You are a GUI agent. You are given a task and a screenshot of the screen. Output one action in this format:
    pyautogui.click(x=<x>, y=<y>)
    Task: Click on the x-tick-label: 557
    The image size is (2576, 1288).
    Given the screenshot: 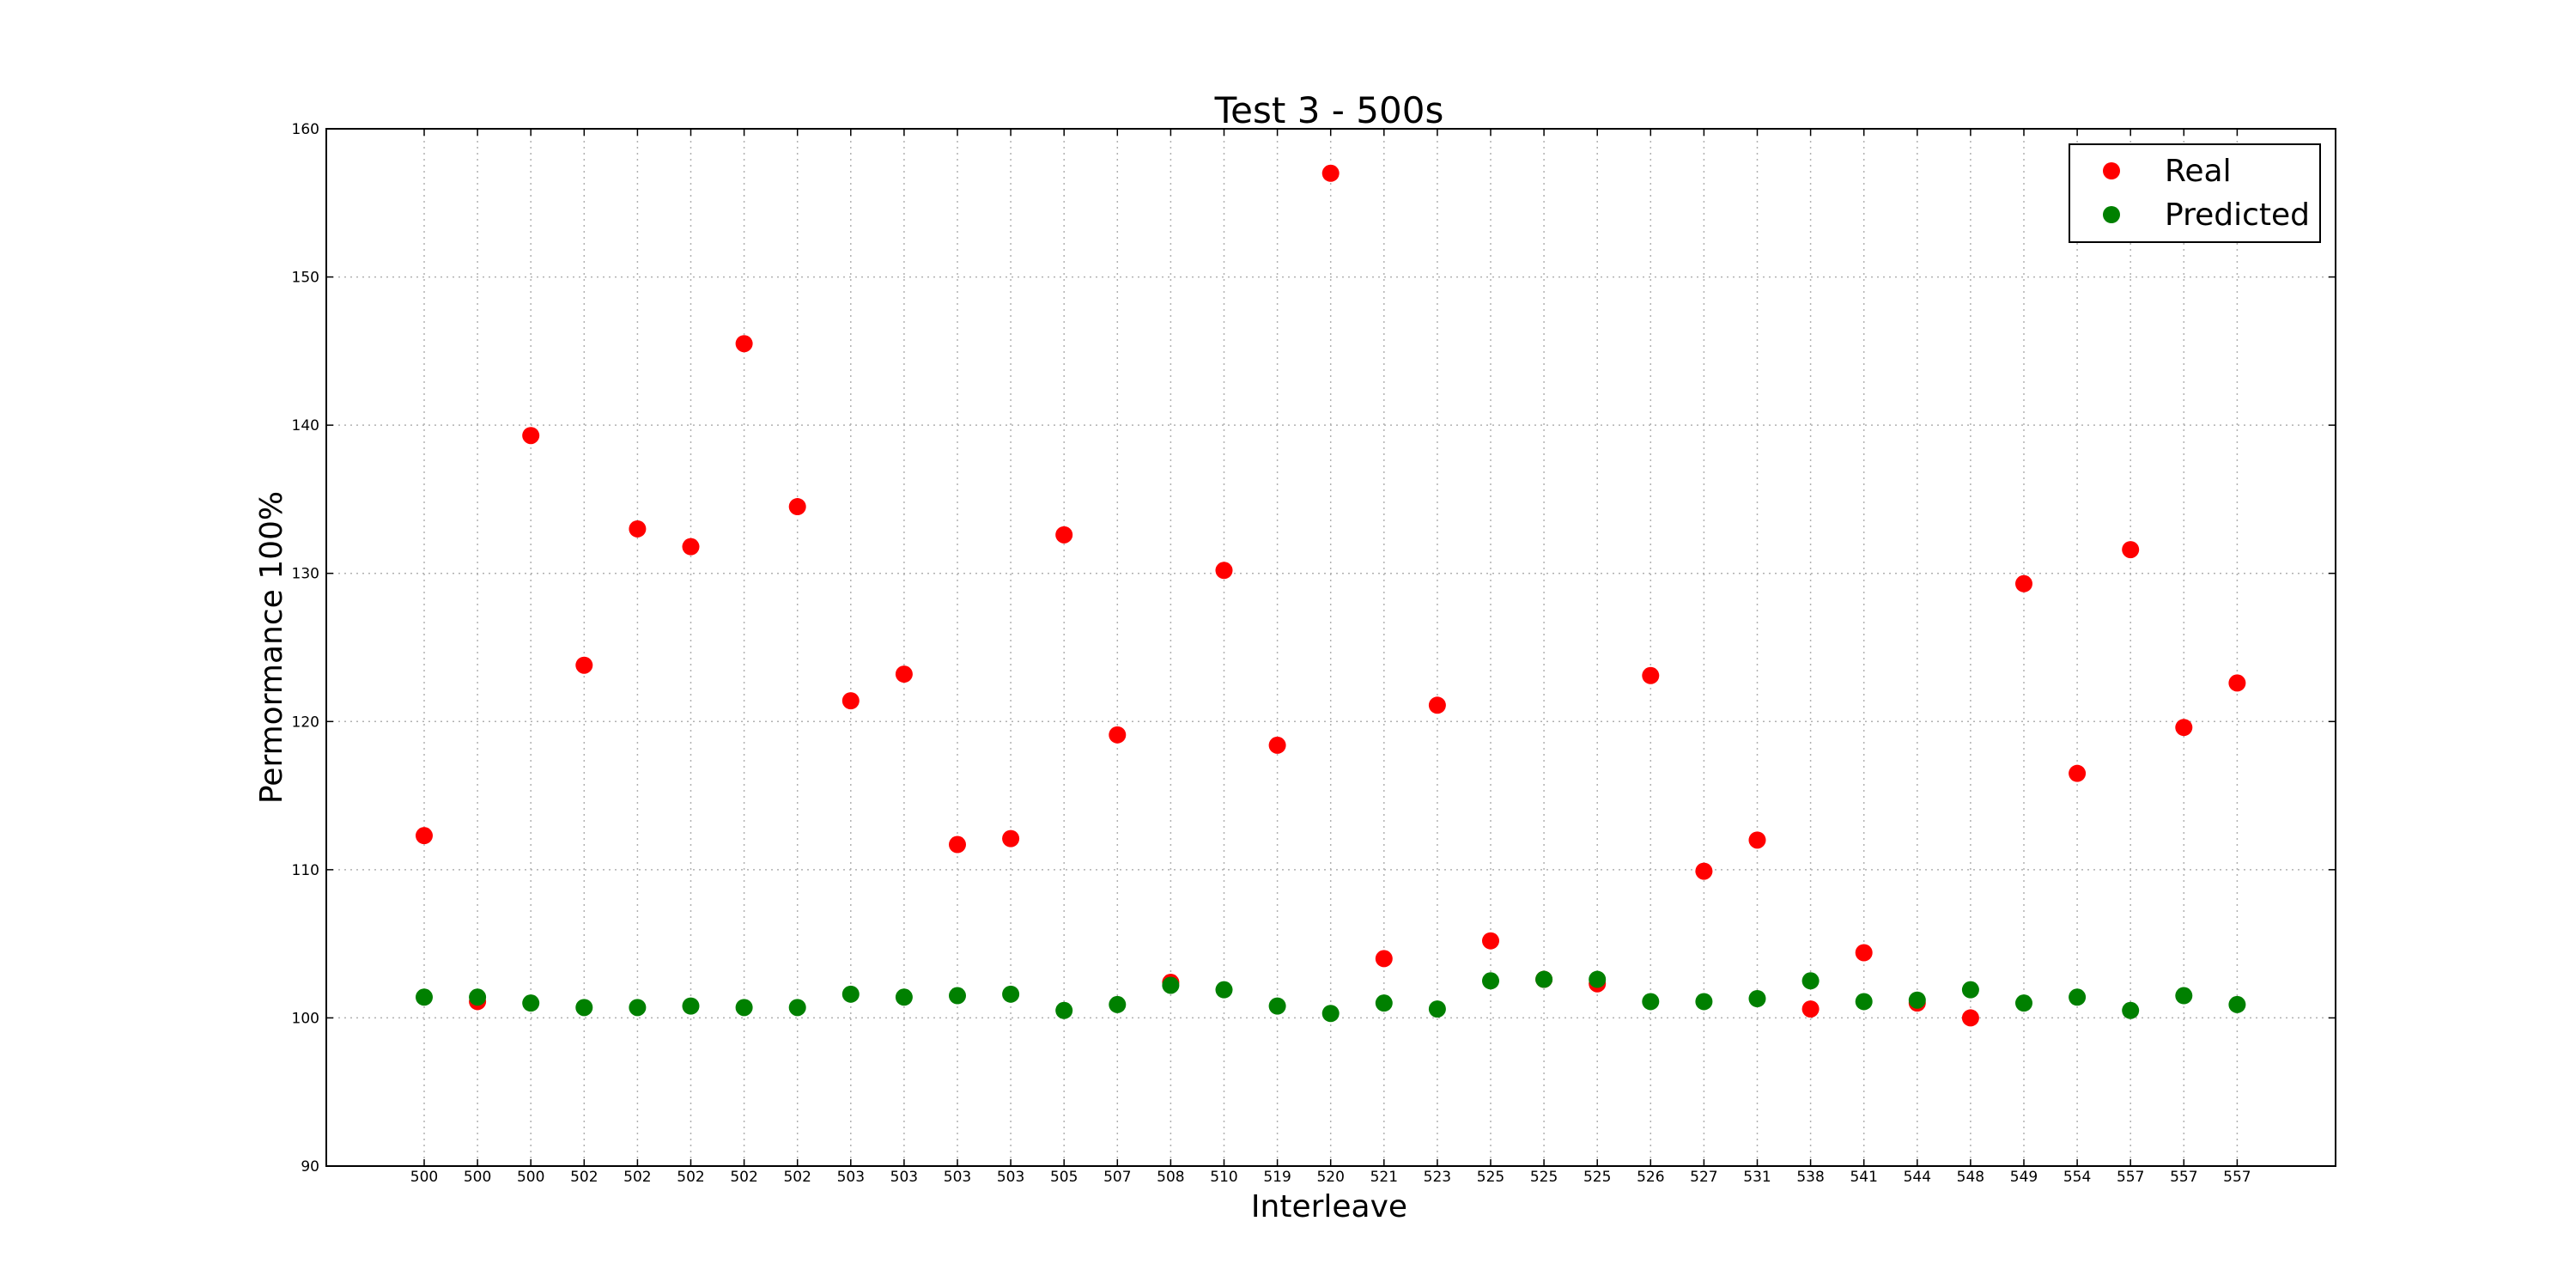 What is the action you would take?
    pyautogui.click(x=2130, y=1177)
    